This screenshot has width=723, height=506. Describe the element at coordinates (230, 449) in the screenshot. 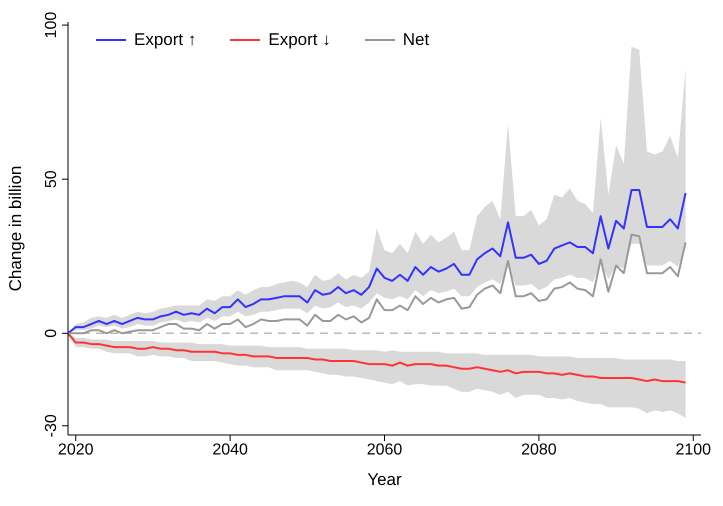

I see `x-tick-label: 2040` at that location.